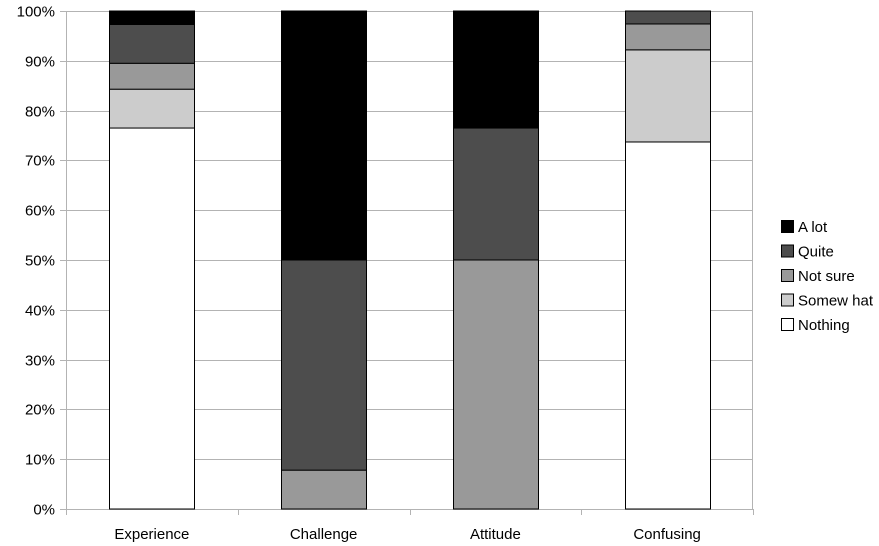 The image size is (879, 546). I want to click on bar-segment-nothing-confusing, so click(668, 325).